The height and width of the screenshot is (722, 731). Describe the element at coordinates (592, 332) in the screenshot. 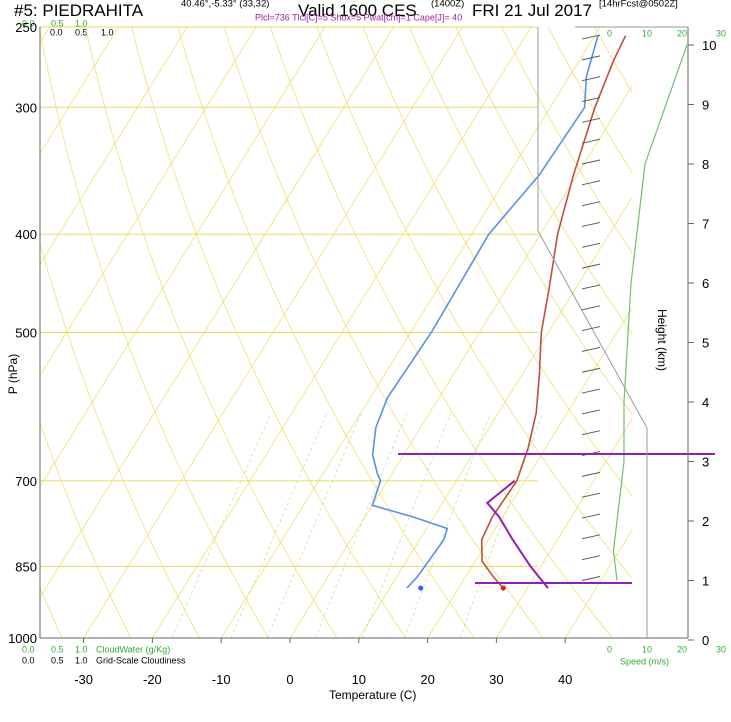

I see `wind-panel-border` at that location.